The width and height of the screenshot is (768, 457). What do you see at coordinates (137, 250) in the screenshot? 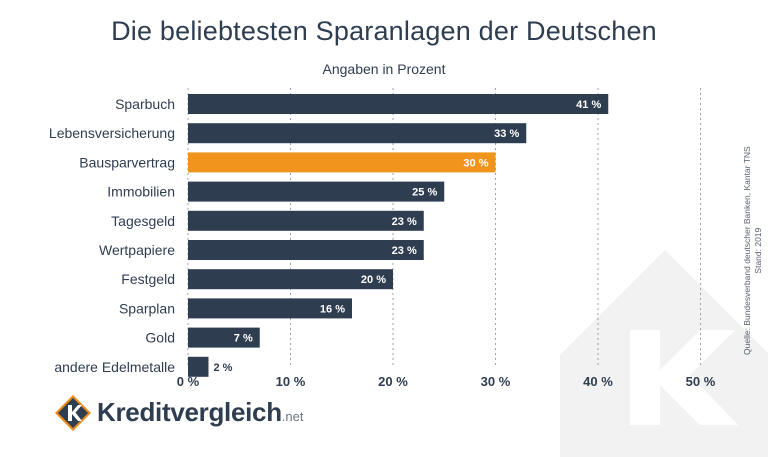
I see `category-label: Wertpapiere` at bounding box center [137, 250].